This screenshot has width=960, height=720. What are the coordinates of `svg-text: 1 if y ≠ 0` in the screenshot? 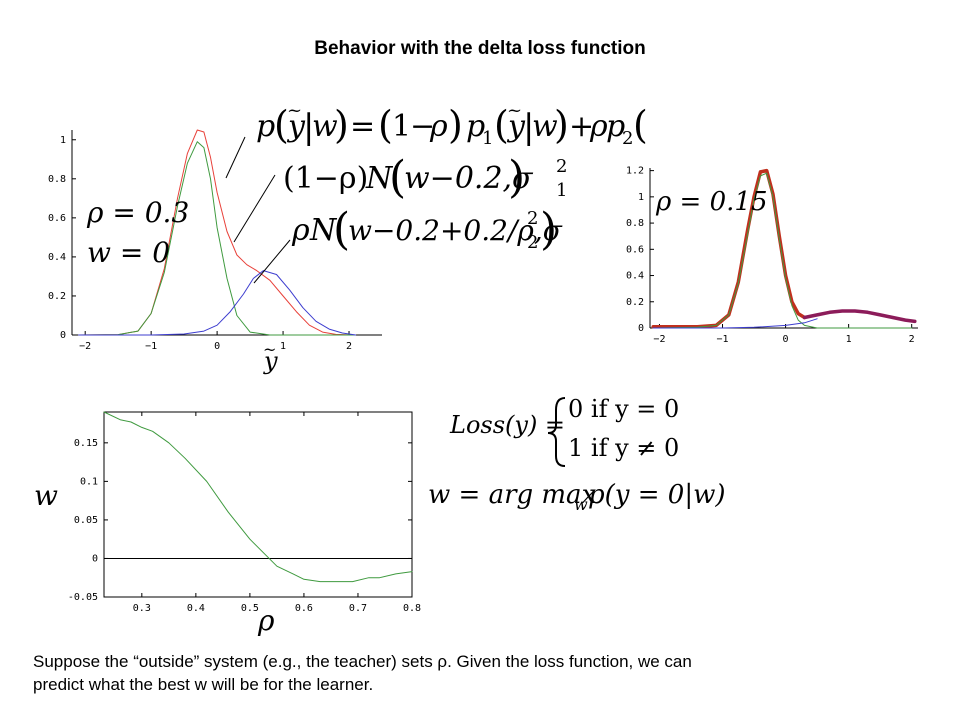 It's located at (623, 448).